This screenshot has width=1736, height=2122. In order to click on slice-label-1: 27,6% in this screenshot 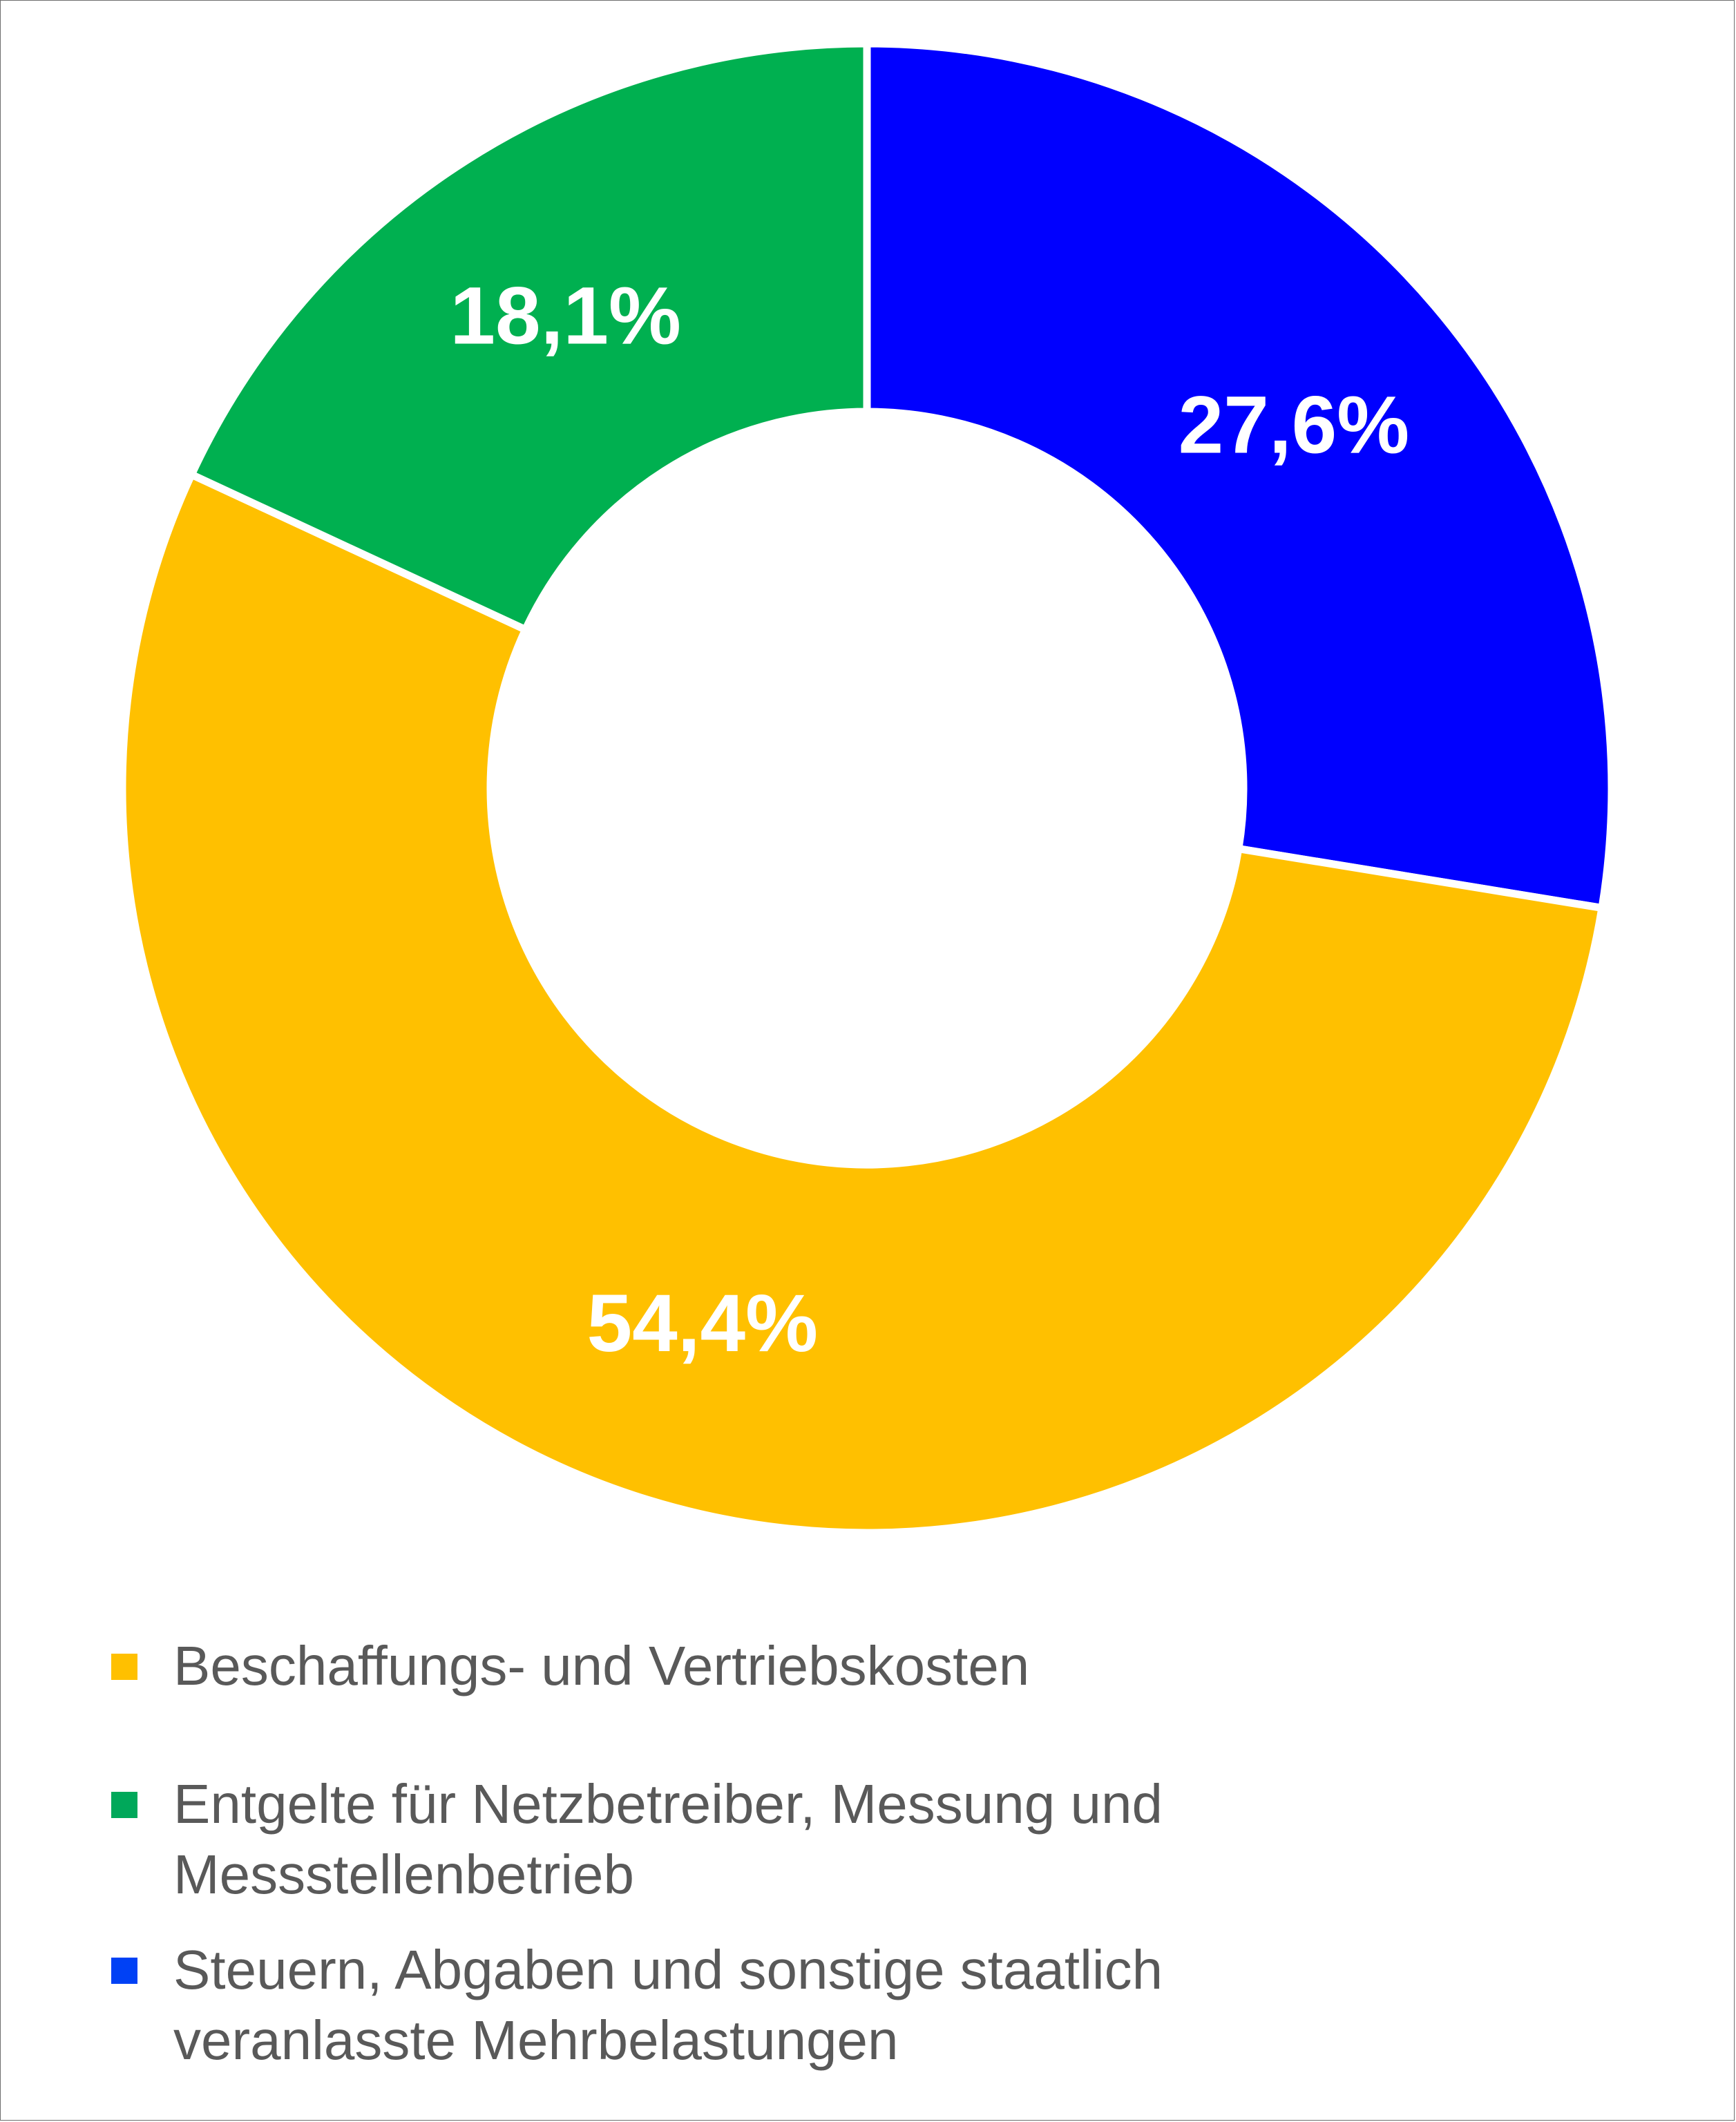, I will do `click(1294, 426)`.